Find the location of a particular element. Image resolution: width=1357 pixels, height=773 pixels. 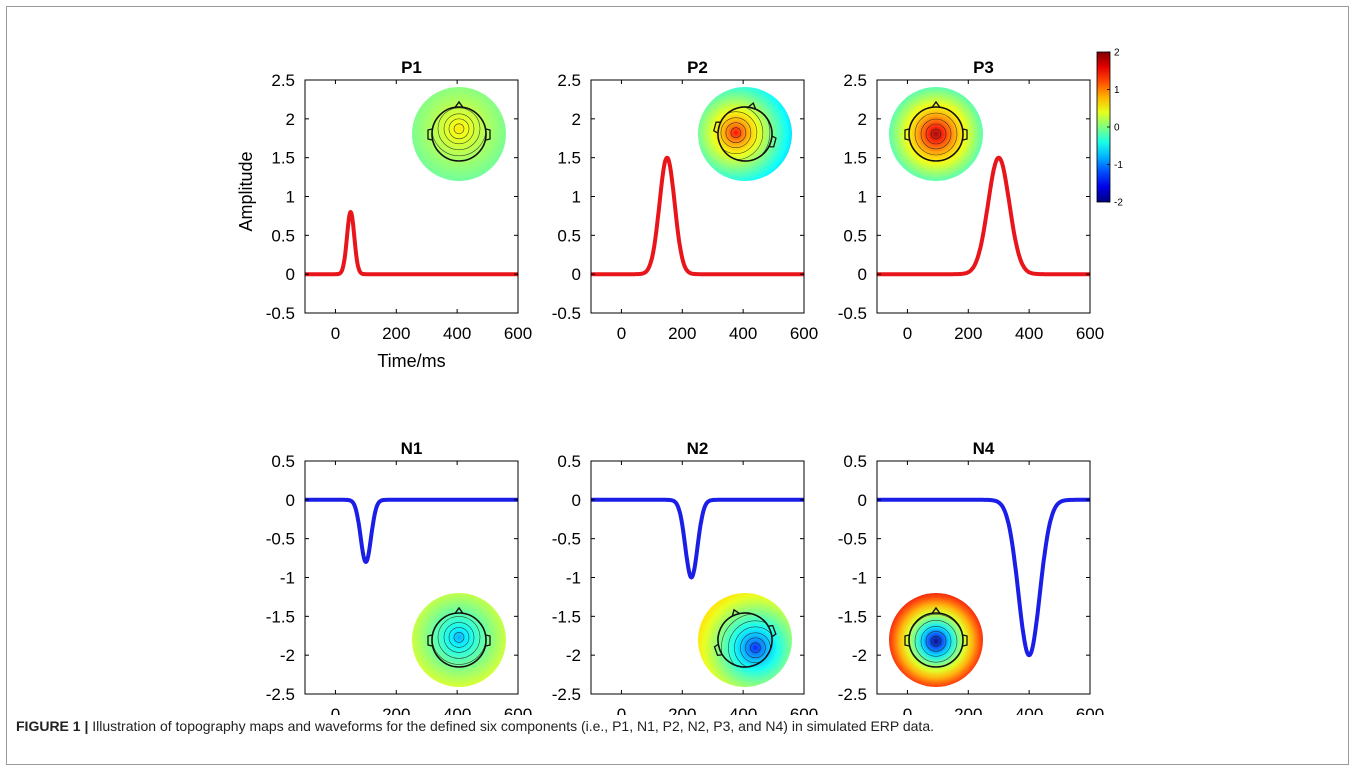

panel-title: N2 is located at coordinates (698, 448).